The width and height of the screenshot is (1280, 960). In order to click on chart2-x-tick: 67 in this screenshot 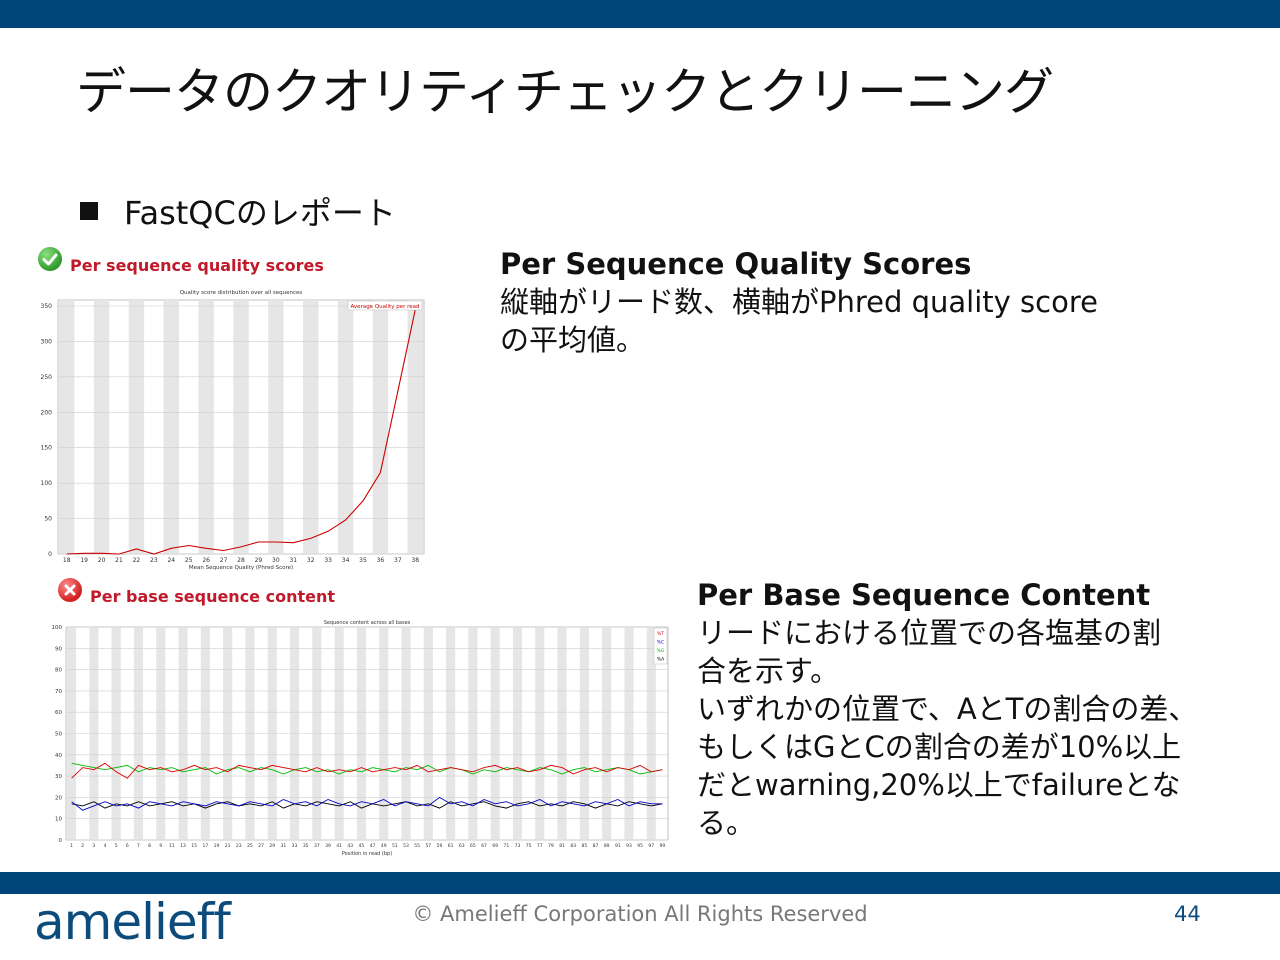, I will do `click(484, 846)`.